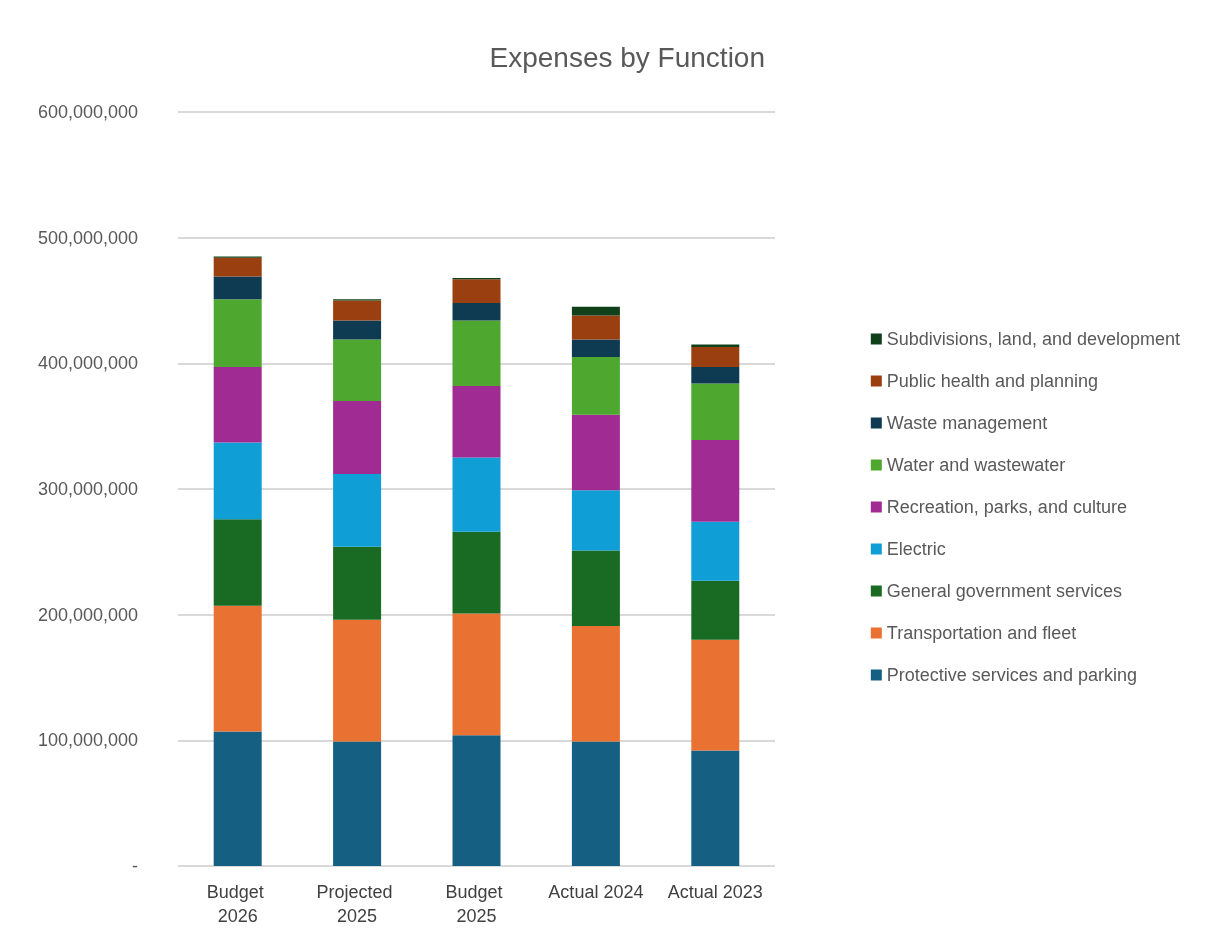 This screenshot has height=950, width=1205. Describe the element at coordinates (237, 904) in the screenshot. I see `x-tick-label: Budget 2026` at that location.